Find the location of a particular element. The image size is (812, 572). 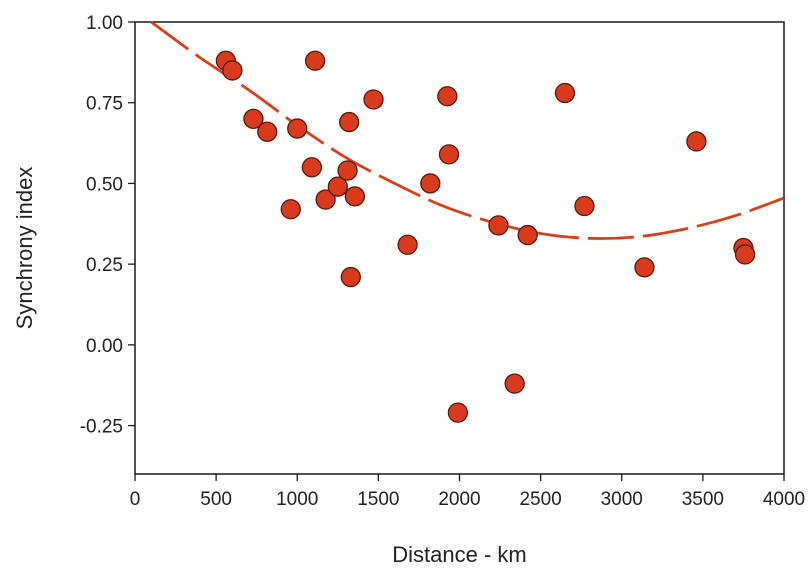

x-tick-label: 1500 is located at coordinates (378, 499).